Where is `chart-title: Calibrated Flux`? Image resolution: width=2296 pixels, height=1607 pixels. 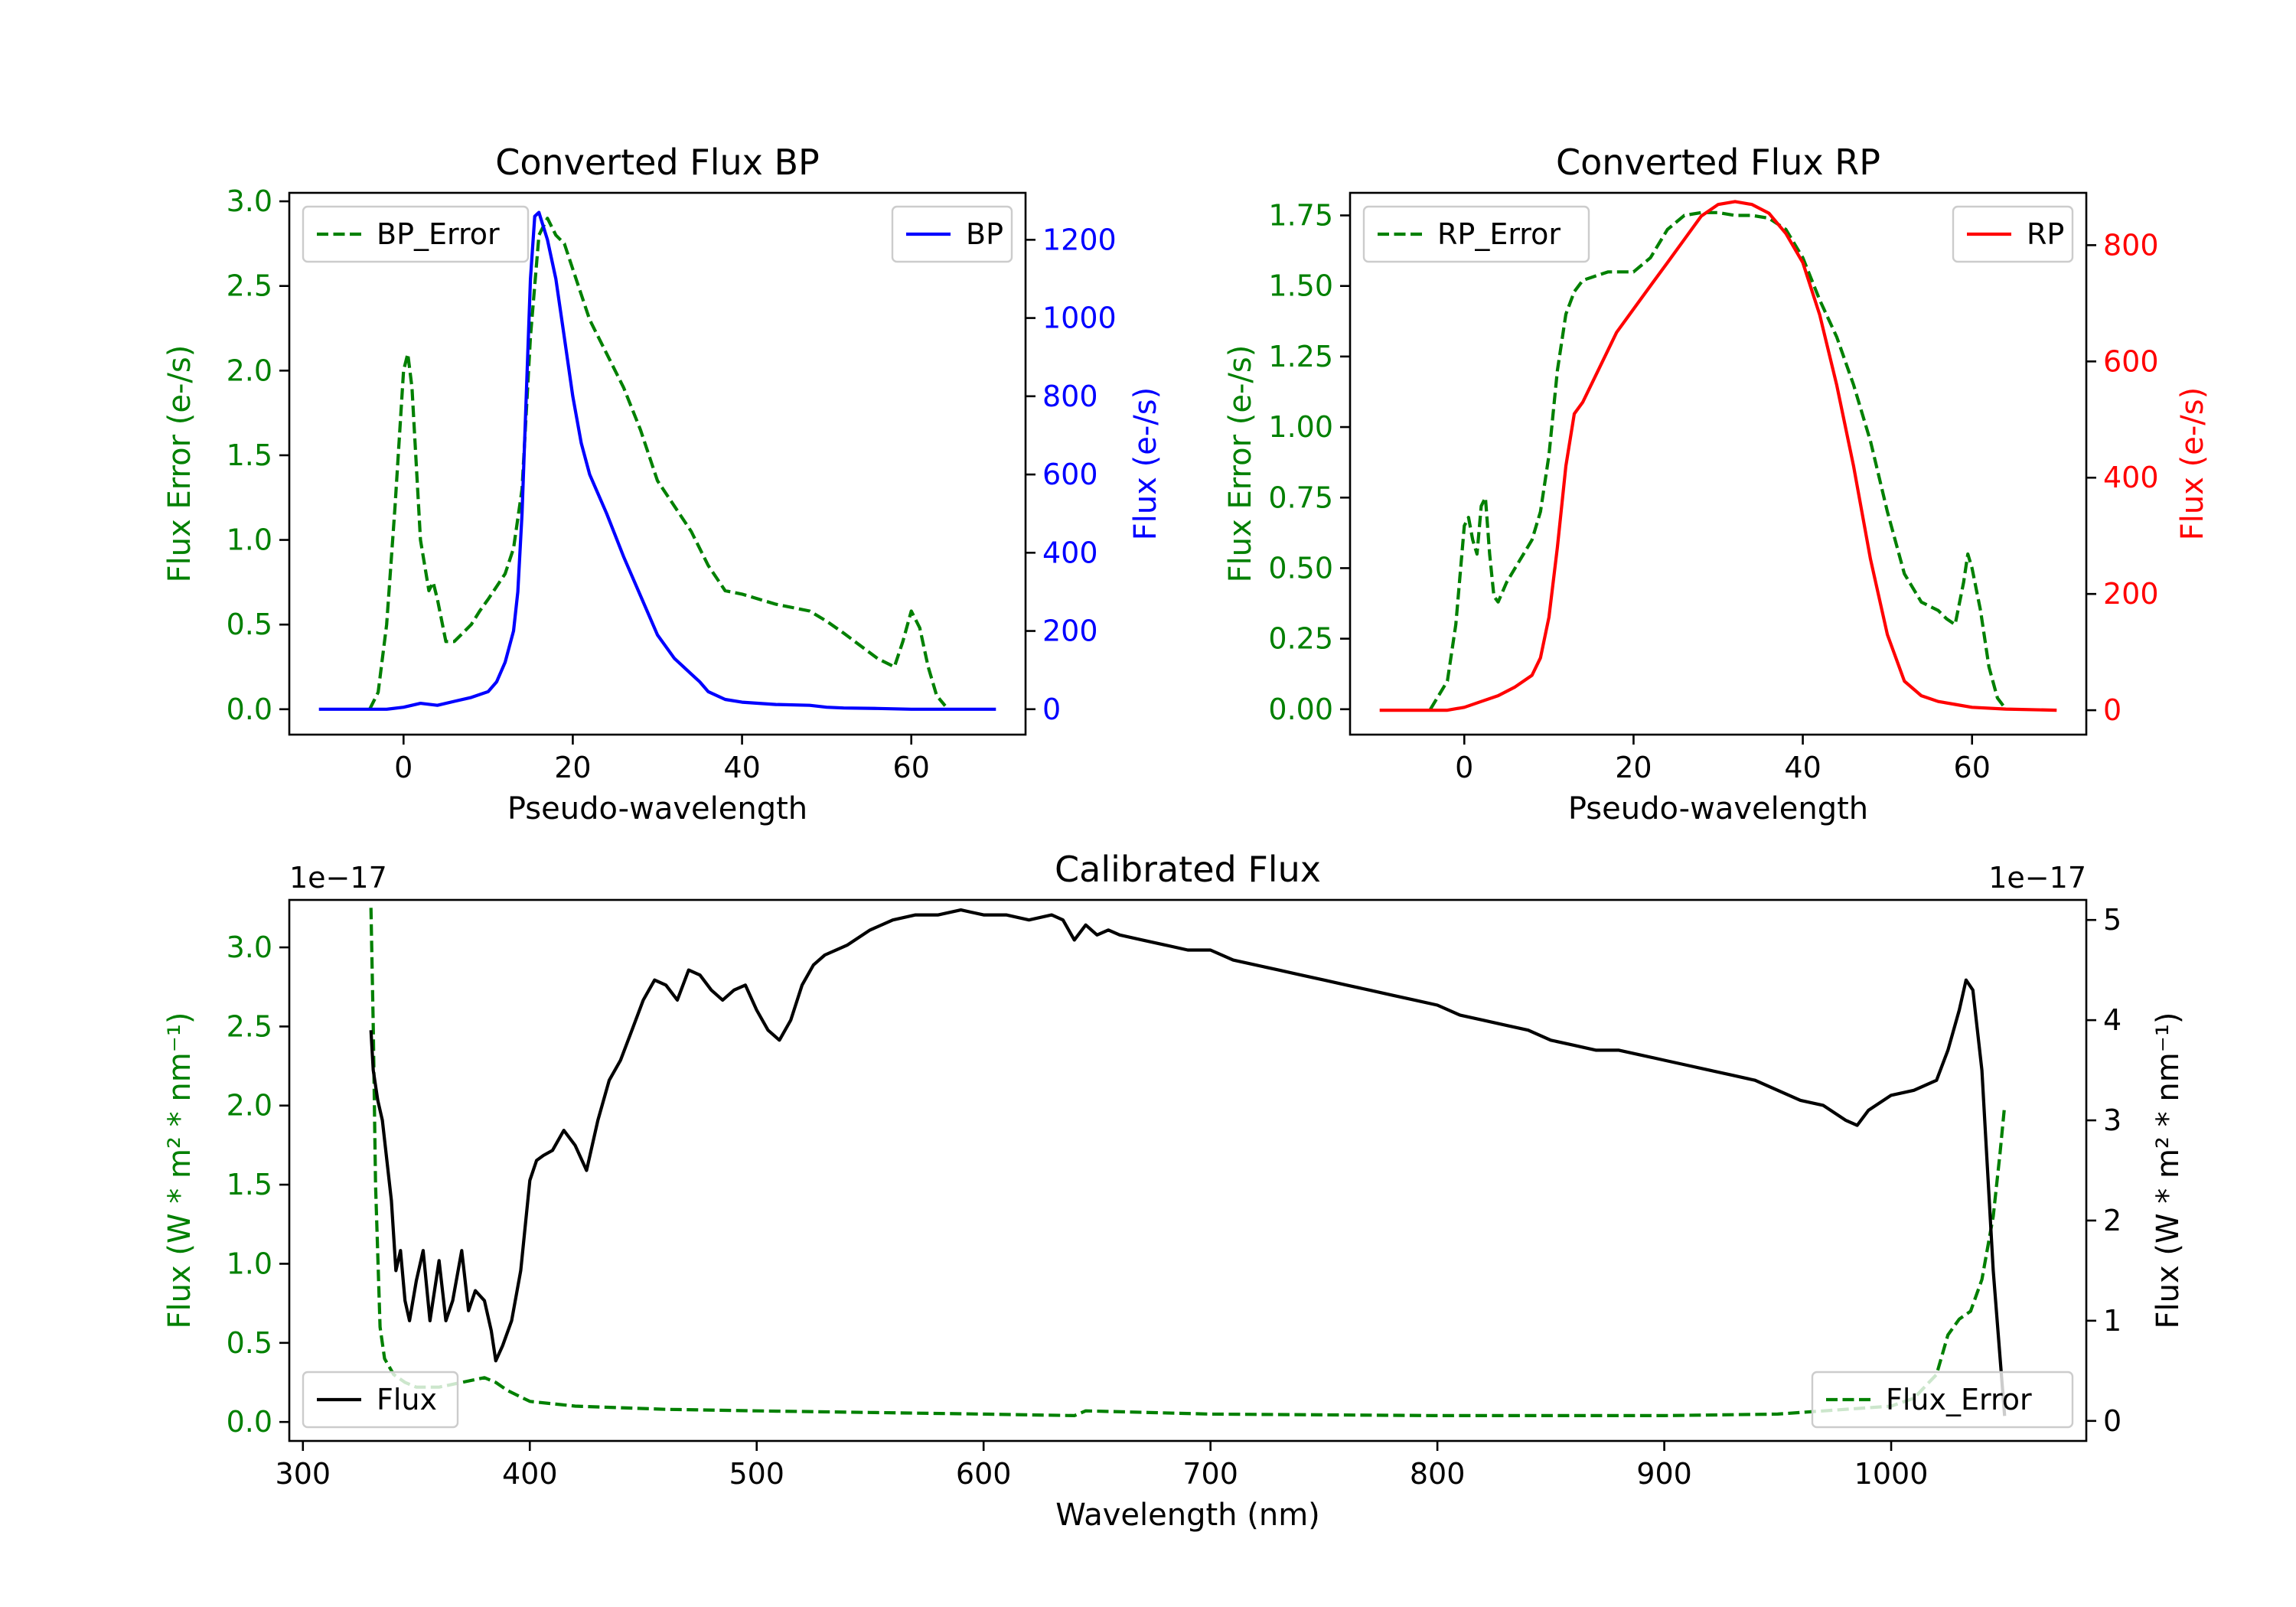
chart-title: Calibrated Flux is located at coordinates (1188, 870).